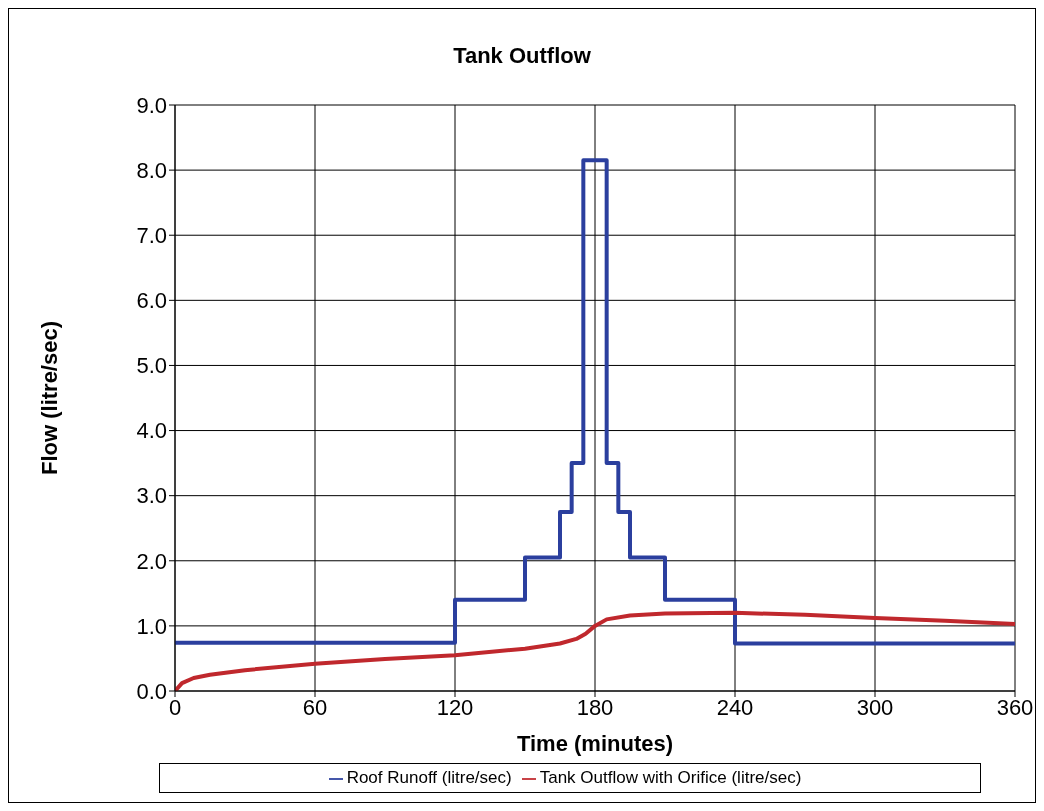  Describe the element at coordinates (151, 691) in the screenshot. I see `y-tick-label: 0.0` at that location.